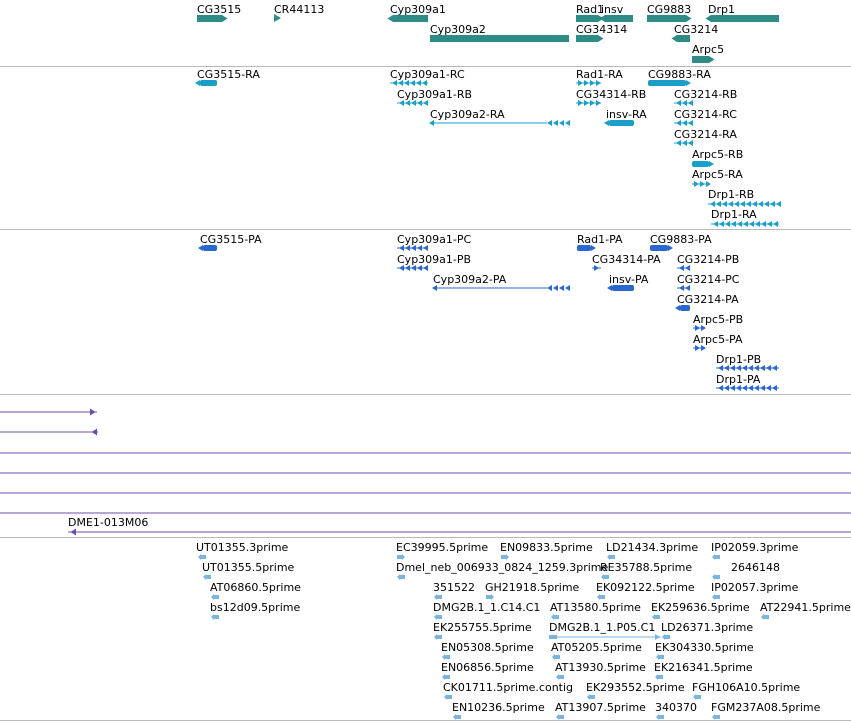  Describe the element at coordinates (459, 532) in the screenshot. I see `purple-feature-dme1-013m06` at that location.